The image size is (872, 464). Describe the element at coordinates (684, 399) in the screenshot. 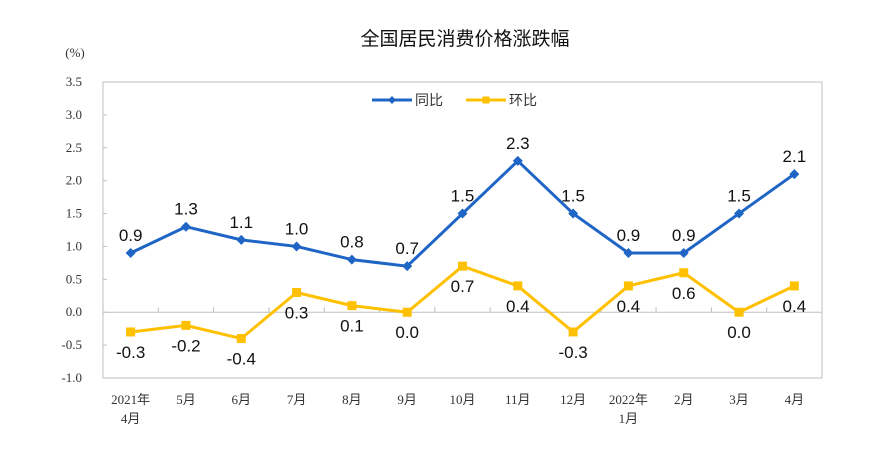

I see `x-tick-label: 2月` at that location.